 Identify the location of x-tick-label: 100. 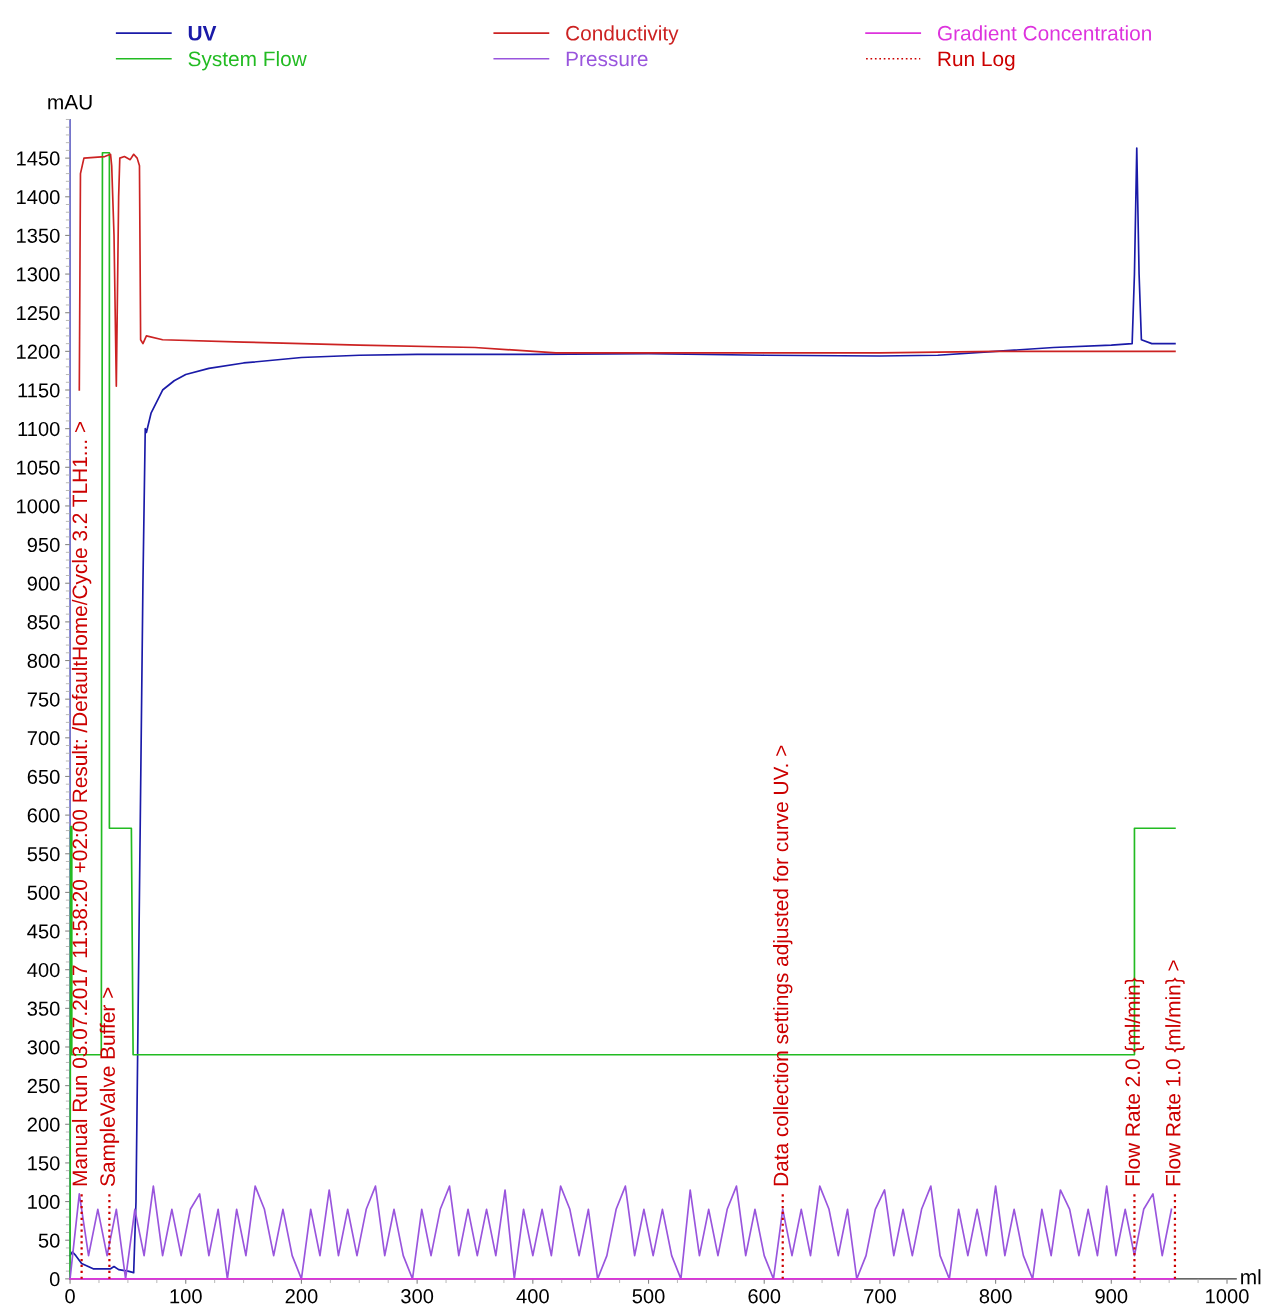
(186, 1296).